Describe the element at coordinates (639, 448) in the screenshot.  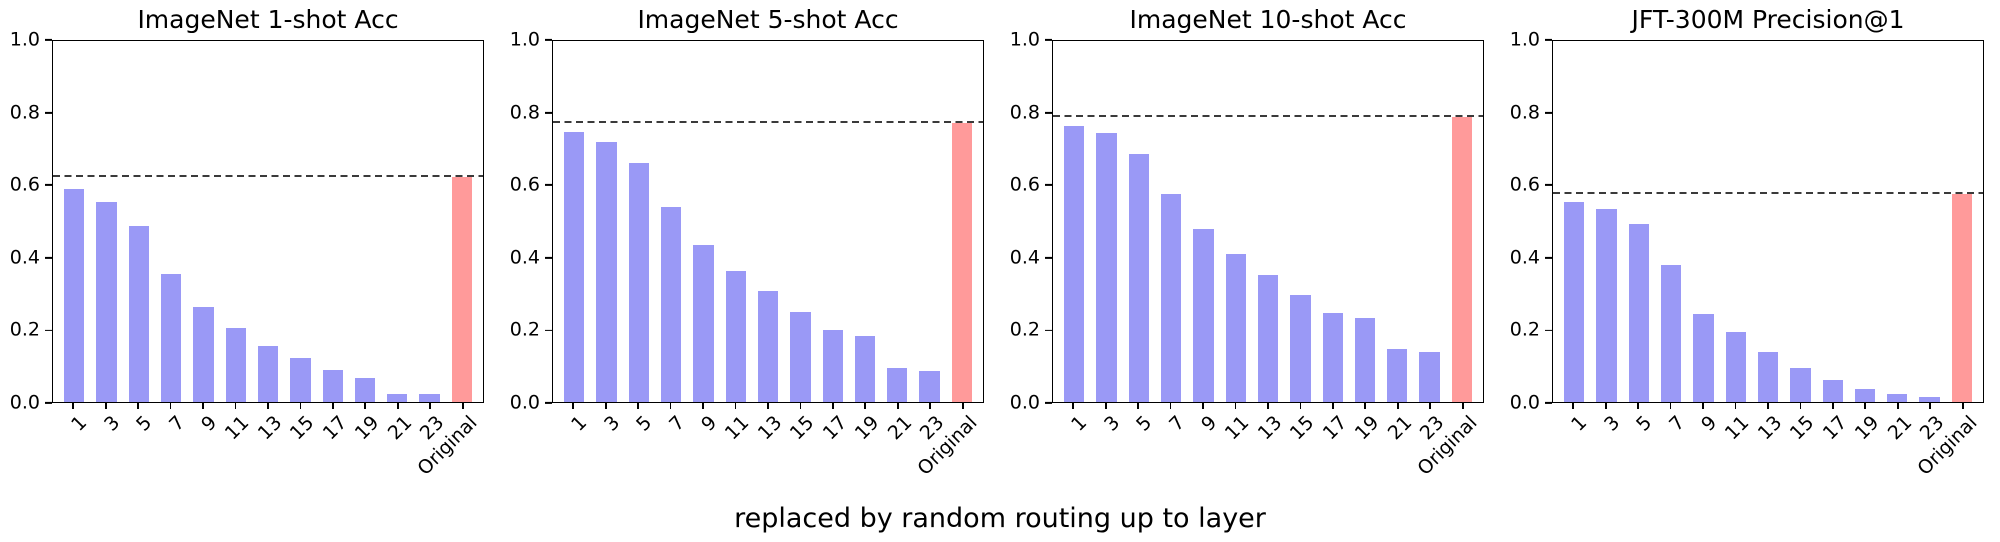
I see `x-tick-cell: 5` at that location.